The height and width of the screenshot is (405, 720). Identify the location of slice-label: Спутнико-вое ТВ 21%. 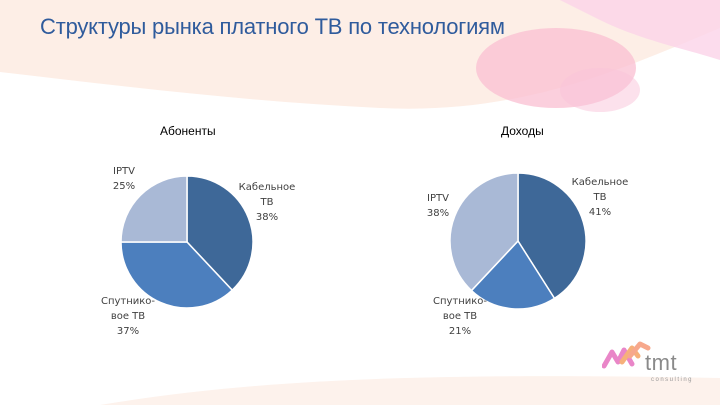
(460, 316).